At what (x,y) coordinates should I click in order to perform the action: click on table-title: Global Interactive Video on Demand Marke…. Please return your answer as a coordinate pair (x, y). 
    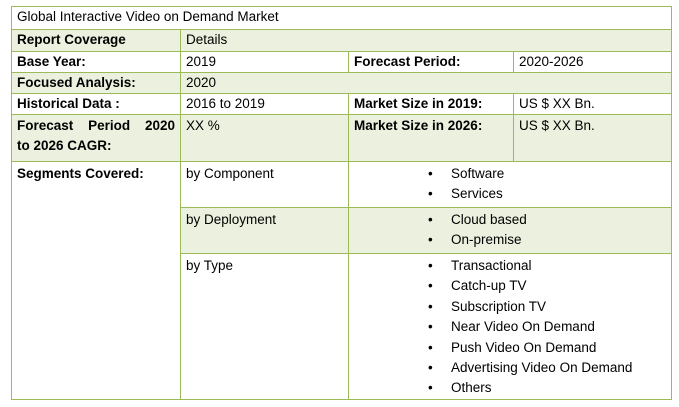
    Looking at the image, I should click on (341, 18).